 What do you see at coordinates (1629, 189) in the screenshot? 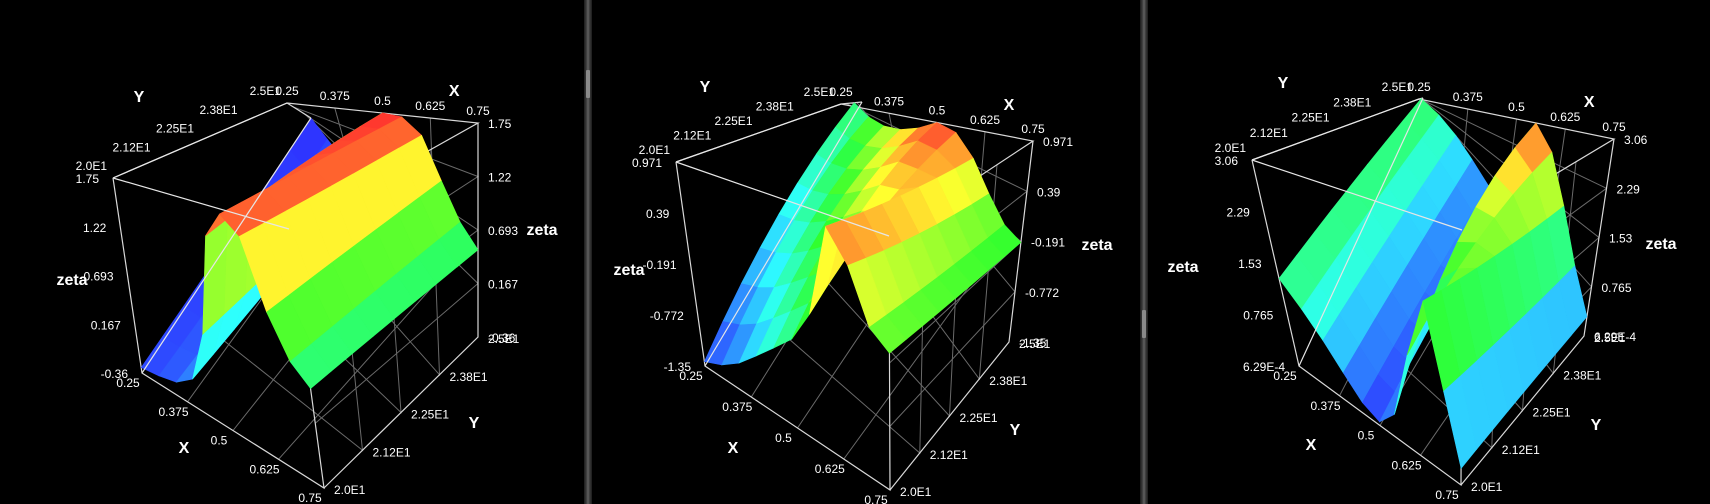
I see `z-tick-label-right: 2.29` at bounding box center [1629, 189].